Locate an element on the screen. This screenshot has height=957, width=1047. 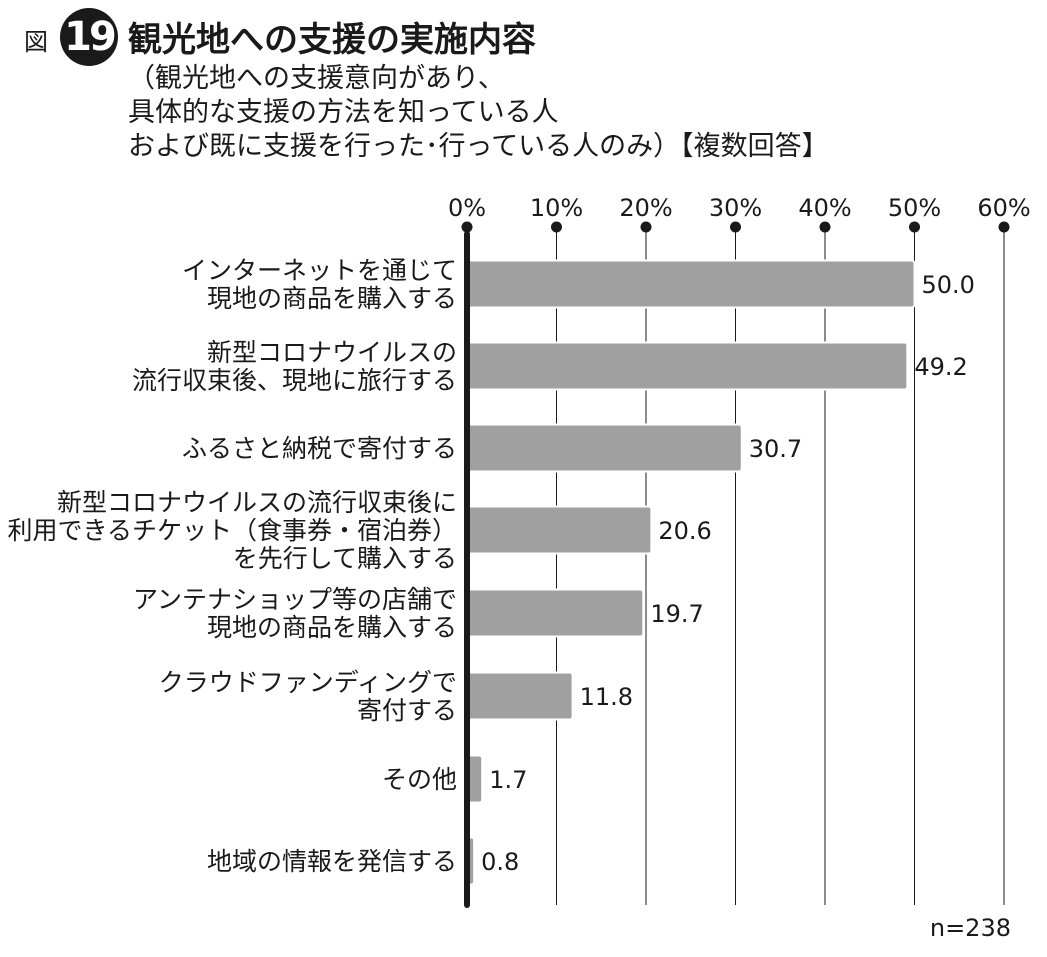
value-label: 20.6 is located at coordinates (684, 531).